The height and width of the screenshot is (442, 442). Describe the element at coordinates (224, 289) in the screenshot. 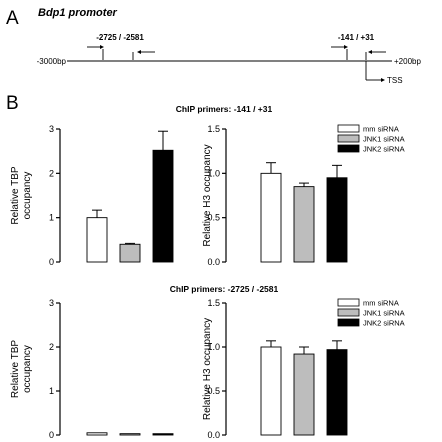

I see `section-title-2: ChIP primers: -2725 / -2581` at that location.